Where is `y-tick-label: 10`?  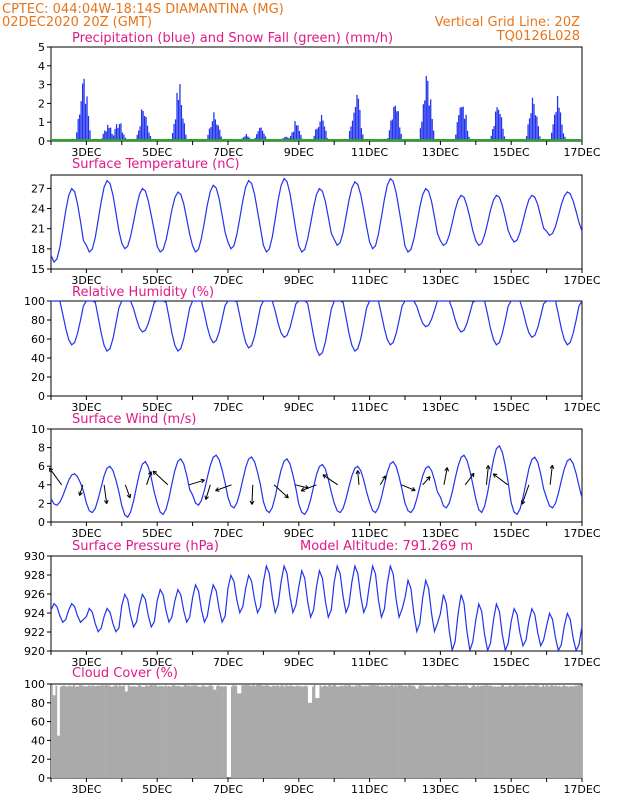
y-tick-label: 10 is located at coordinates (38, 429).